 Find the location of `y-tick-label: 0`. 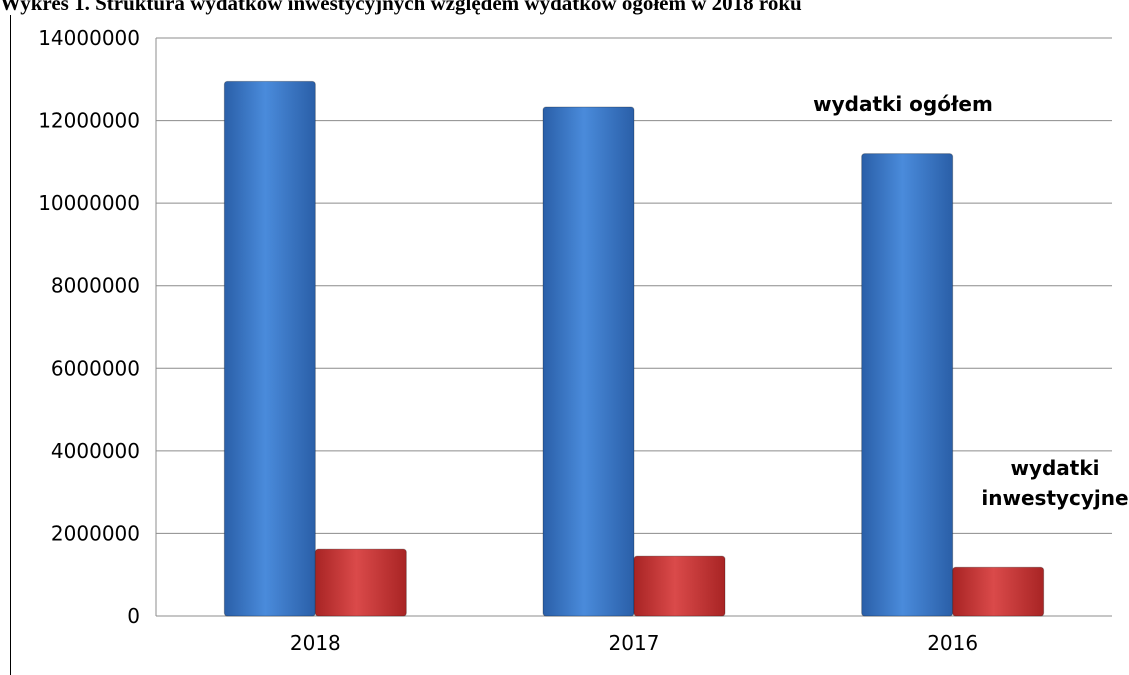

y-tick-label: 0 is located at coordinates (133, 616).